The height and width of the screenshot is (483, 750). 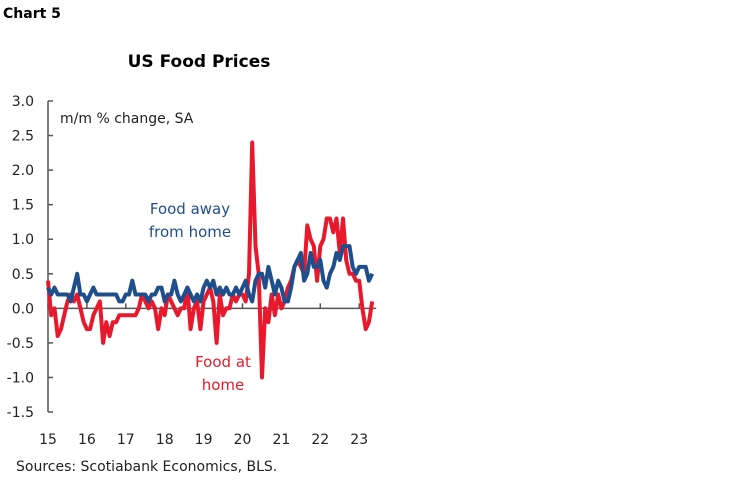 I want to click on y-tick-label: 0.5, so click(x=23, y=275).